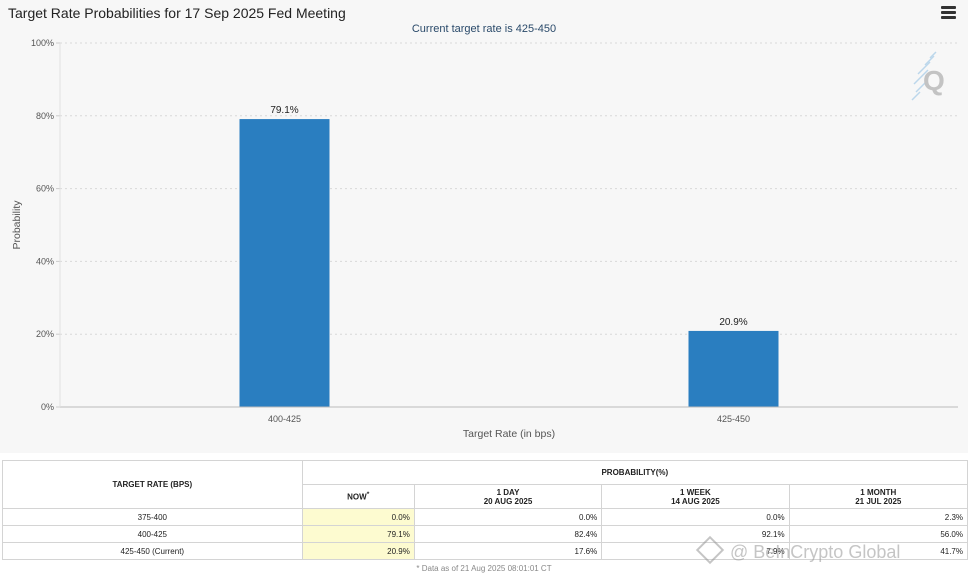  Describe the element at coordinates (45, 189) in the screenshot. I see `y-tick-label: 60%` at that location.